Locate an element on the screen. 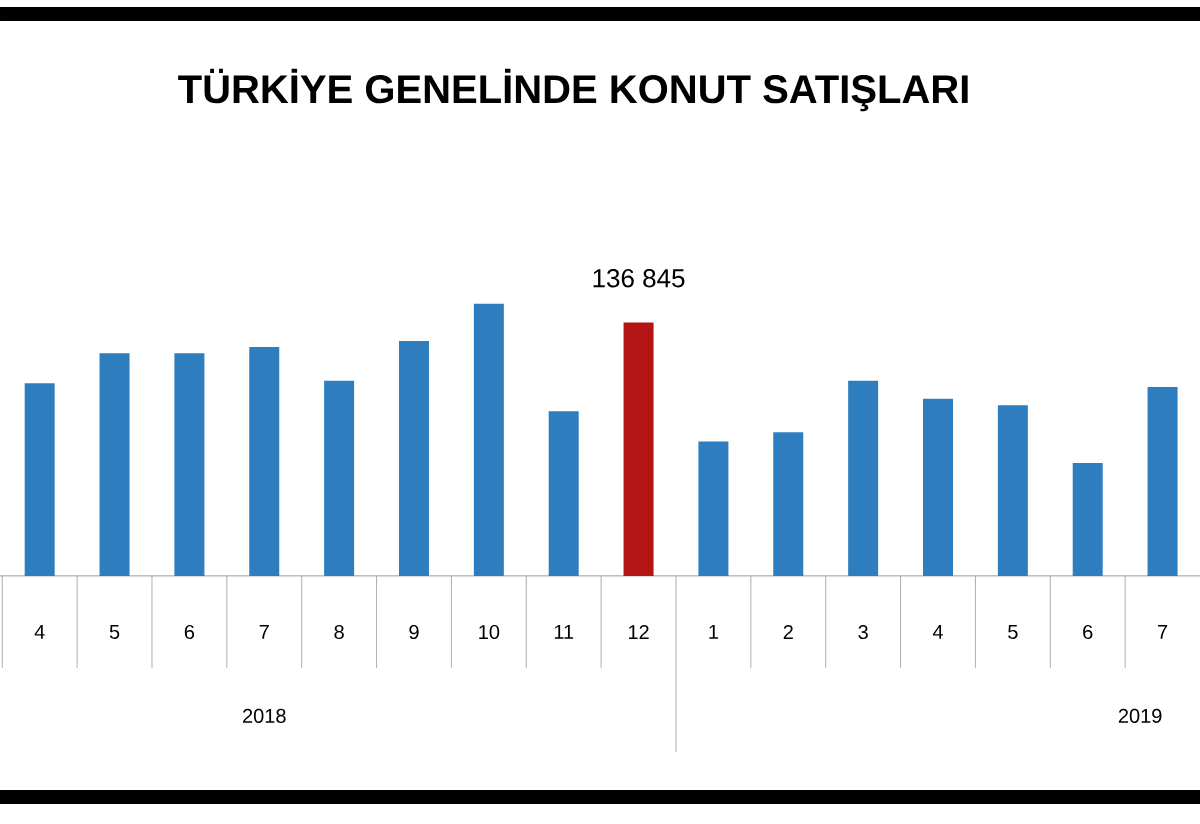 The width and height of the screenshot is (1200, 824). text: 2019 is located at coordinates (1140, 715).